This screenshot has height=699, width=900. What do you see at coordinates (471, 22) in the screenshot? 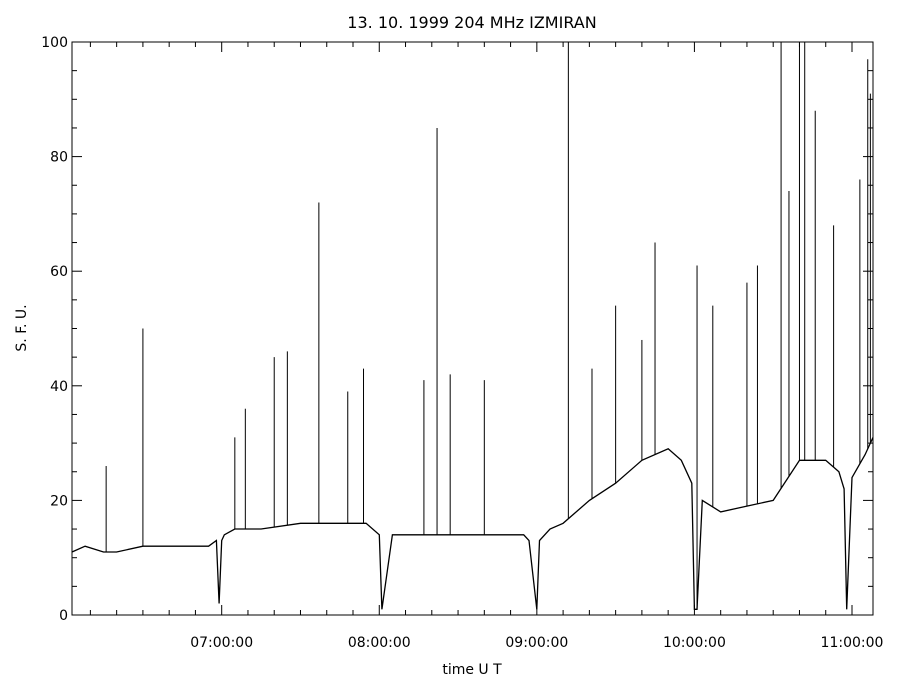
I see `chart-title: 13. 10. 1999 204 MHz IZMIRAN` at bounding box center [471, 22].